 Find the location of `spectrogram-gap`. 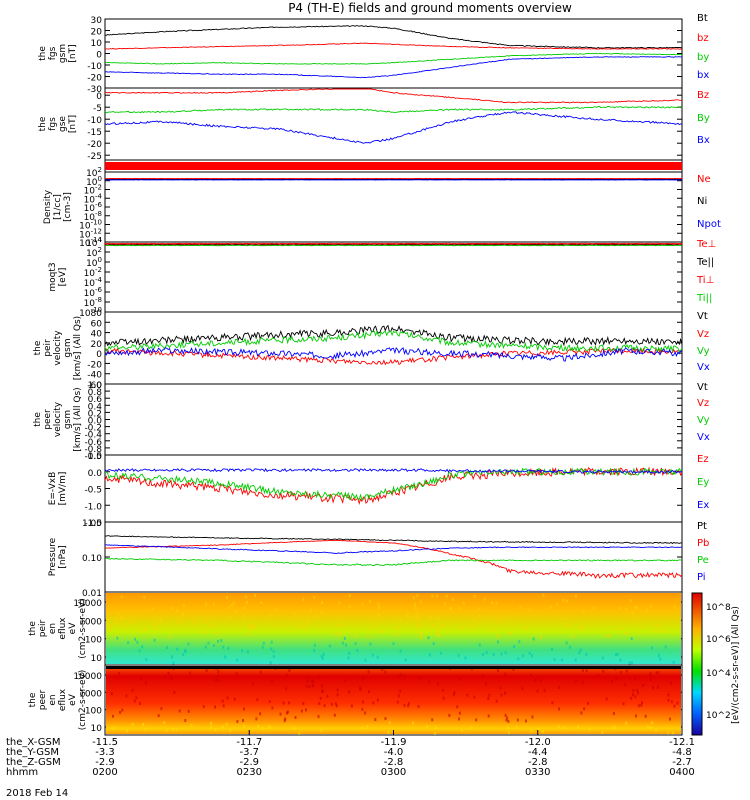

spectrogram-gap is located at coordinates (393, 667).